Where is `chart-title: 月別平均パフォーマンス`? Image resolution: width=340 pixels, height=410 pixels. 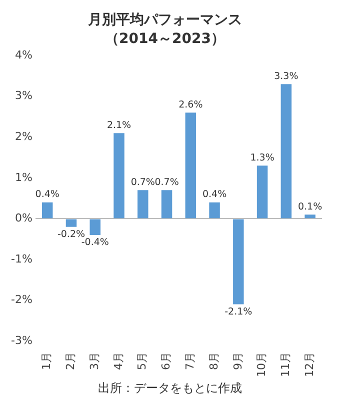 chart-title: 月別平均パフォーマンス is located at coordinates (164, 20).